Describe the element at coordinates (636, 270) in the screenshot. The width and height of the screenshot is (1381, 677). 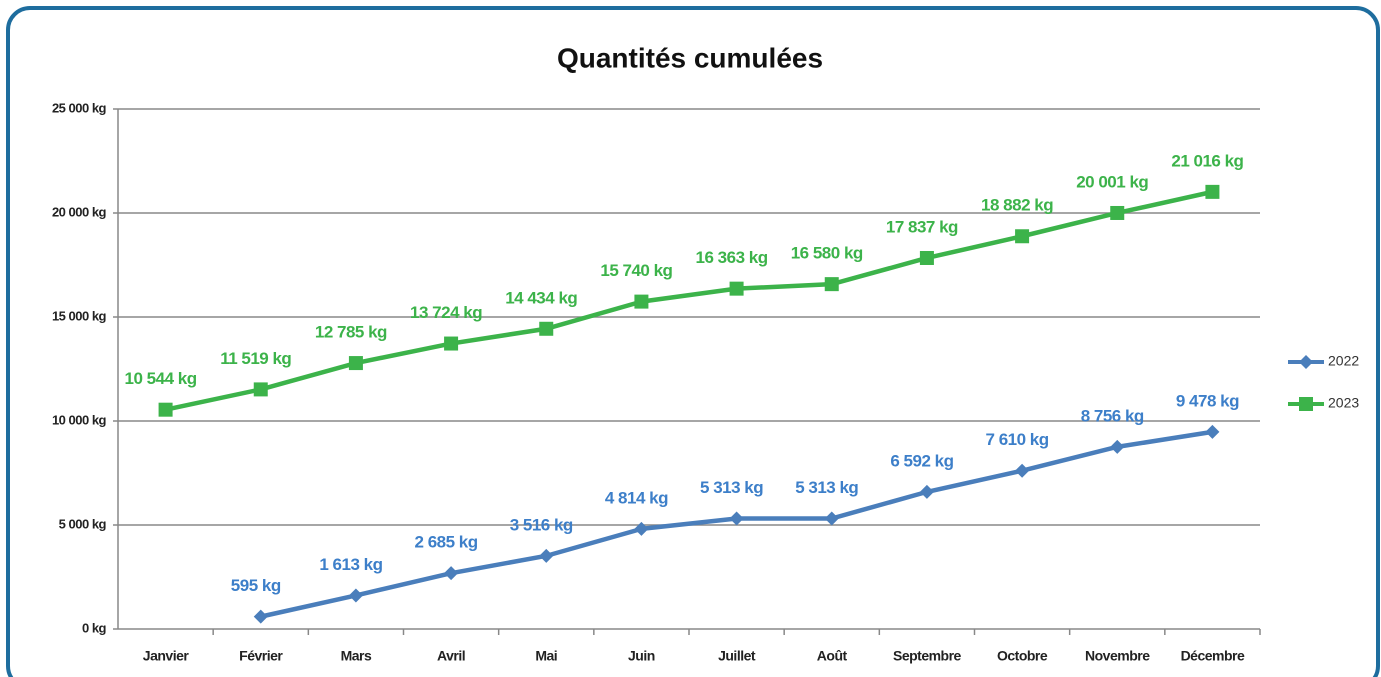
I see `value-label: 15 740 kg` at that location.